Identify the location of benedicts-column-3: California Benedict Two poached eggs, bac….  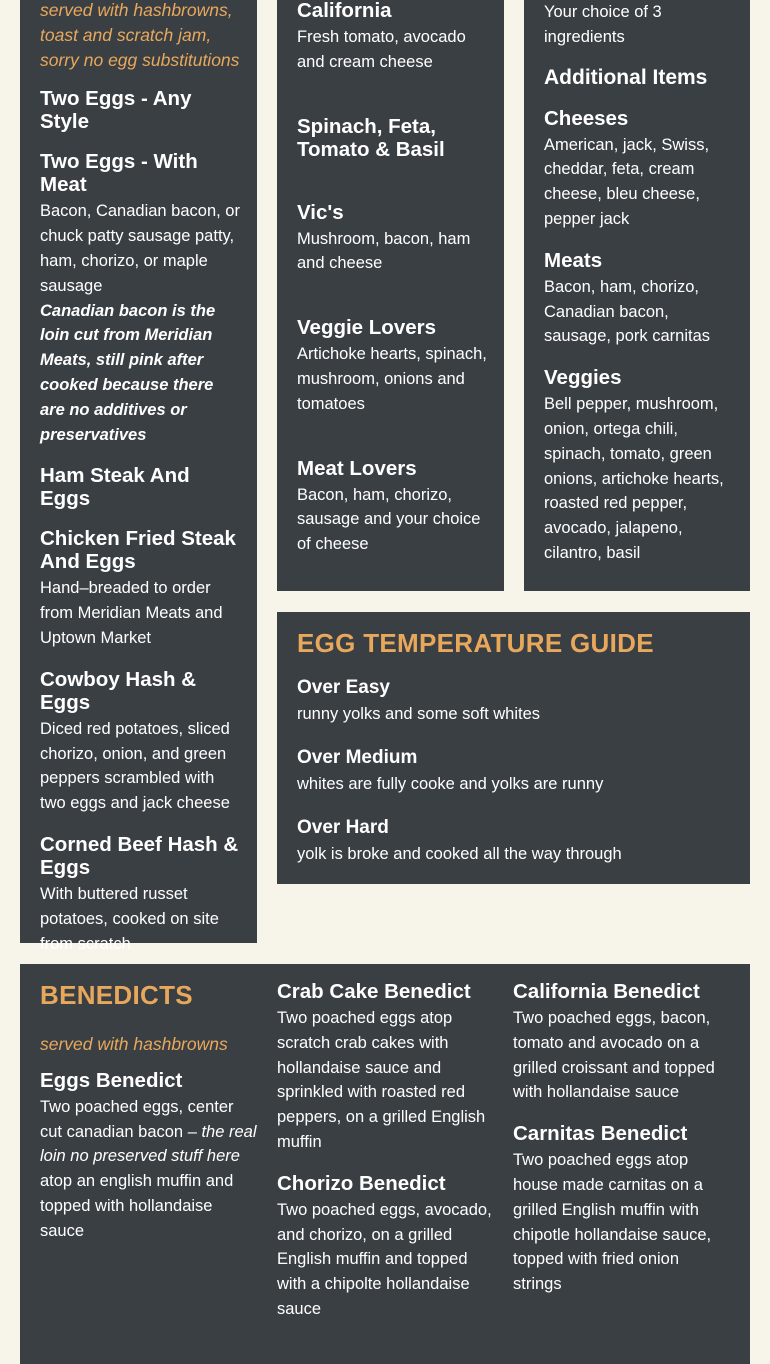
(622, 1147).